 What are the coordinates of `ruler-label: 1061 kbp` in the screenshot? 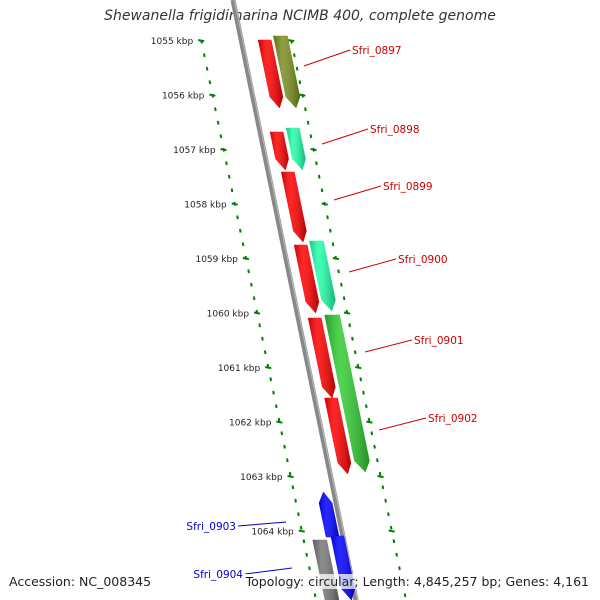 It's located at (239, 369).